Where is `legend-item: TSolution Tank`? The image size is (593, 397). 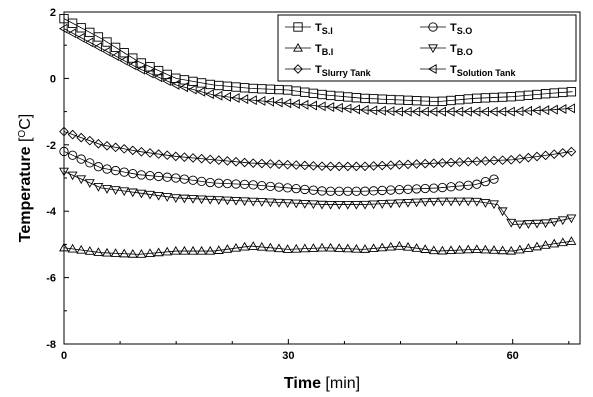 legend-item: TSolution Tank is located at coordinates (468, 71).